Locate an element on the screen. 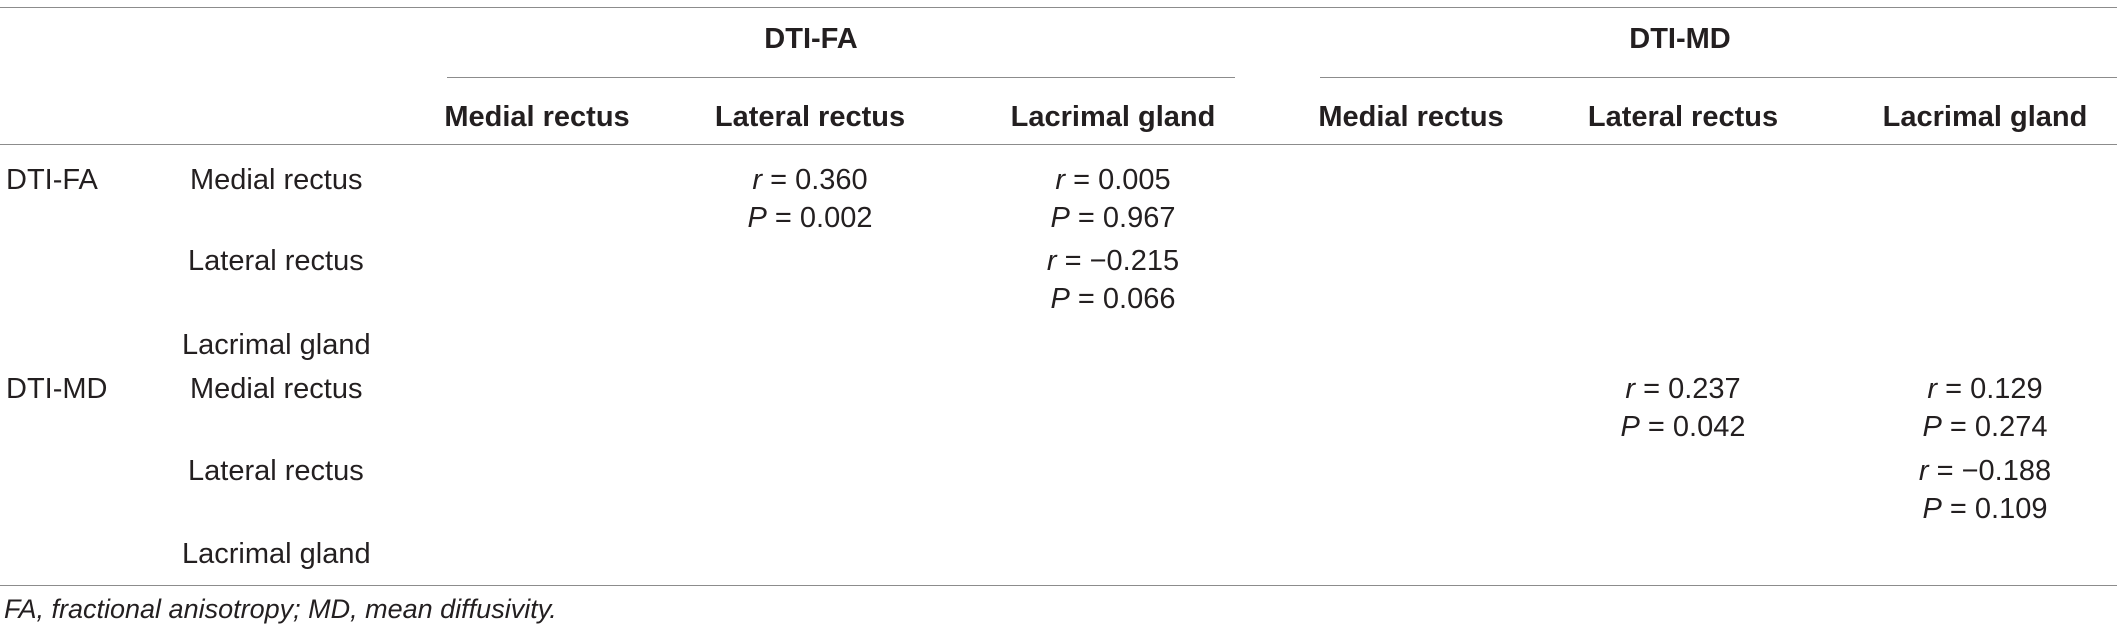  row-group-label: DTI-MD is located at coordinates (57, 389).